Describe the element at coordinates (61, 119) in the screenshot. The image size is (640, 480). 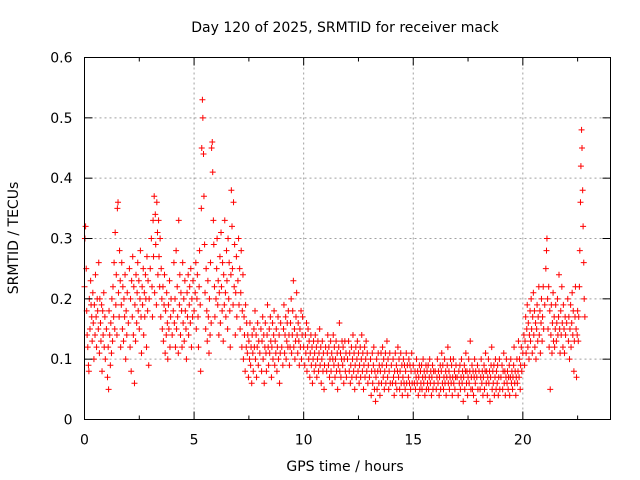
I see `y-tick-label: 0.5` at that location.